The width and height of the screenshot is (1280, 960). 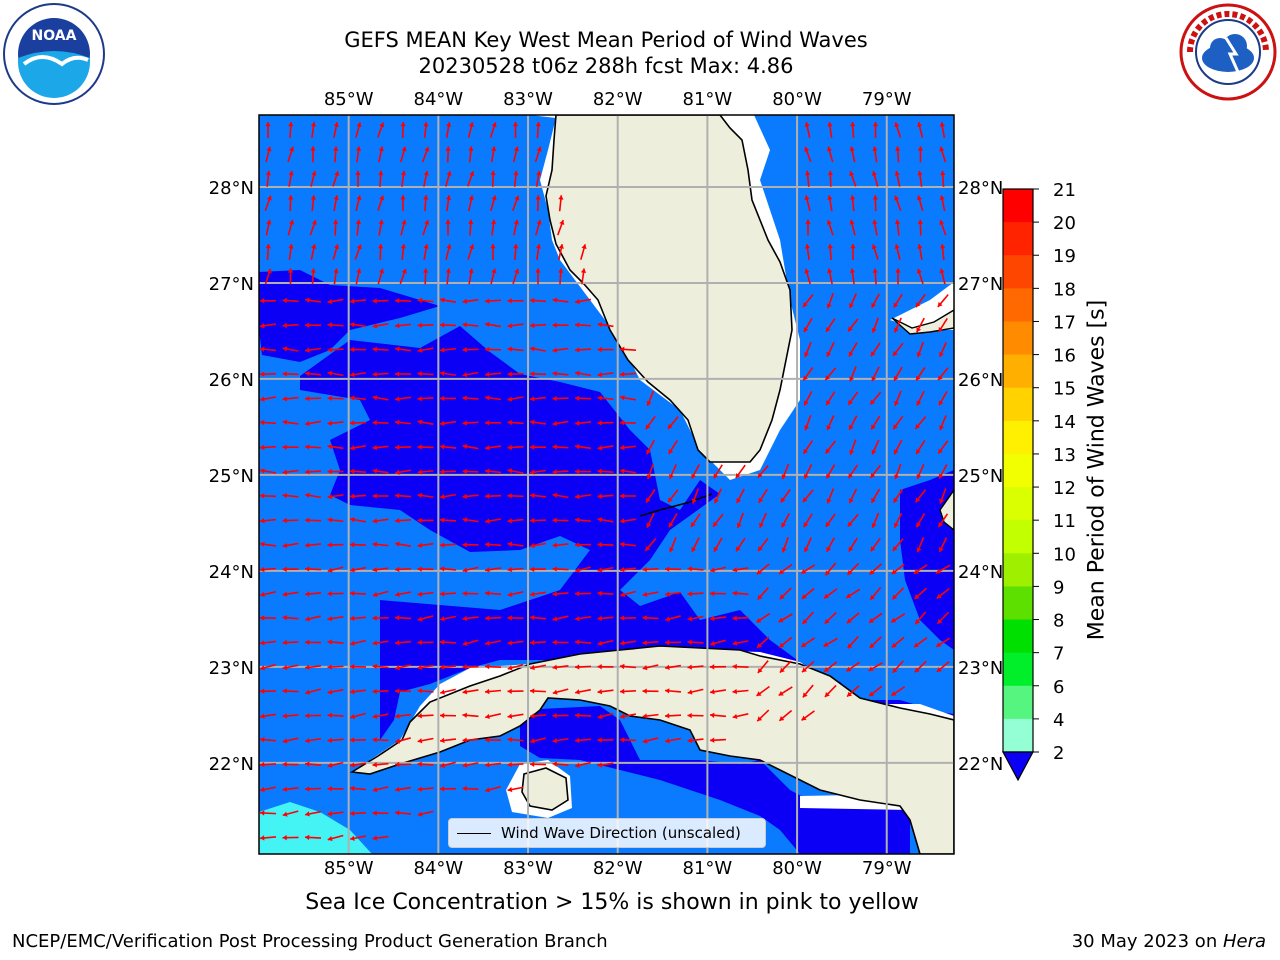 What do you see at coordinates (439, 99) in the screenshot?
I see `lon-tick-label-top: 84°W` at bounding box center [439, 99].